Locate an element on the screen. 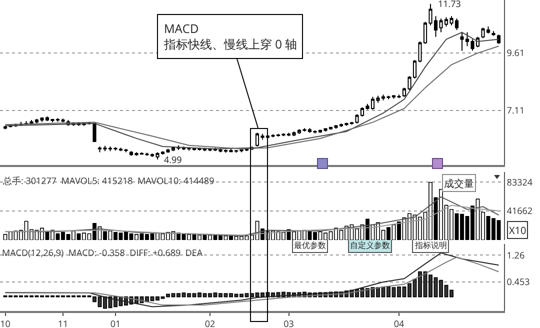 The width and height of the screenshot is (540, 328). text: X10 is located at coordinates (517, 230).